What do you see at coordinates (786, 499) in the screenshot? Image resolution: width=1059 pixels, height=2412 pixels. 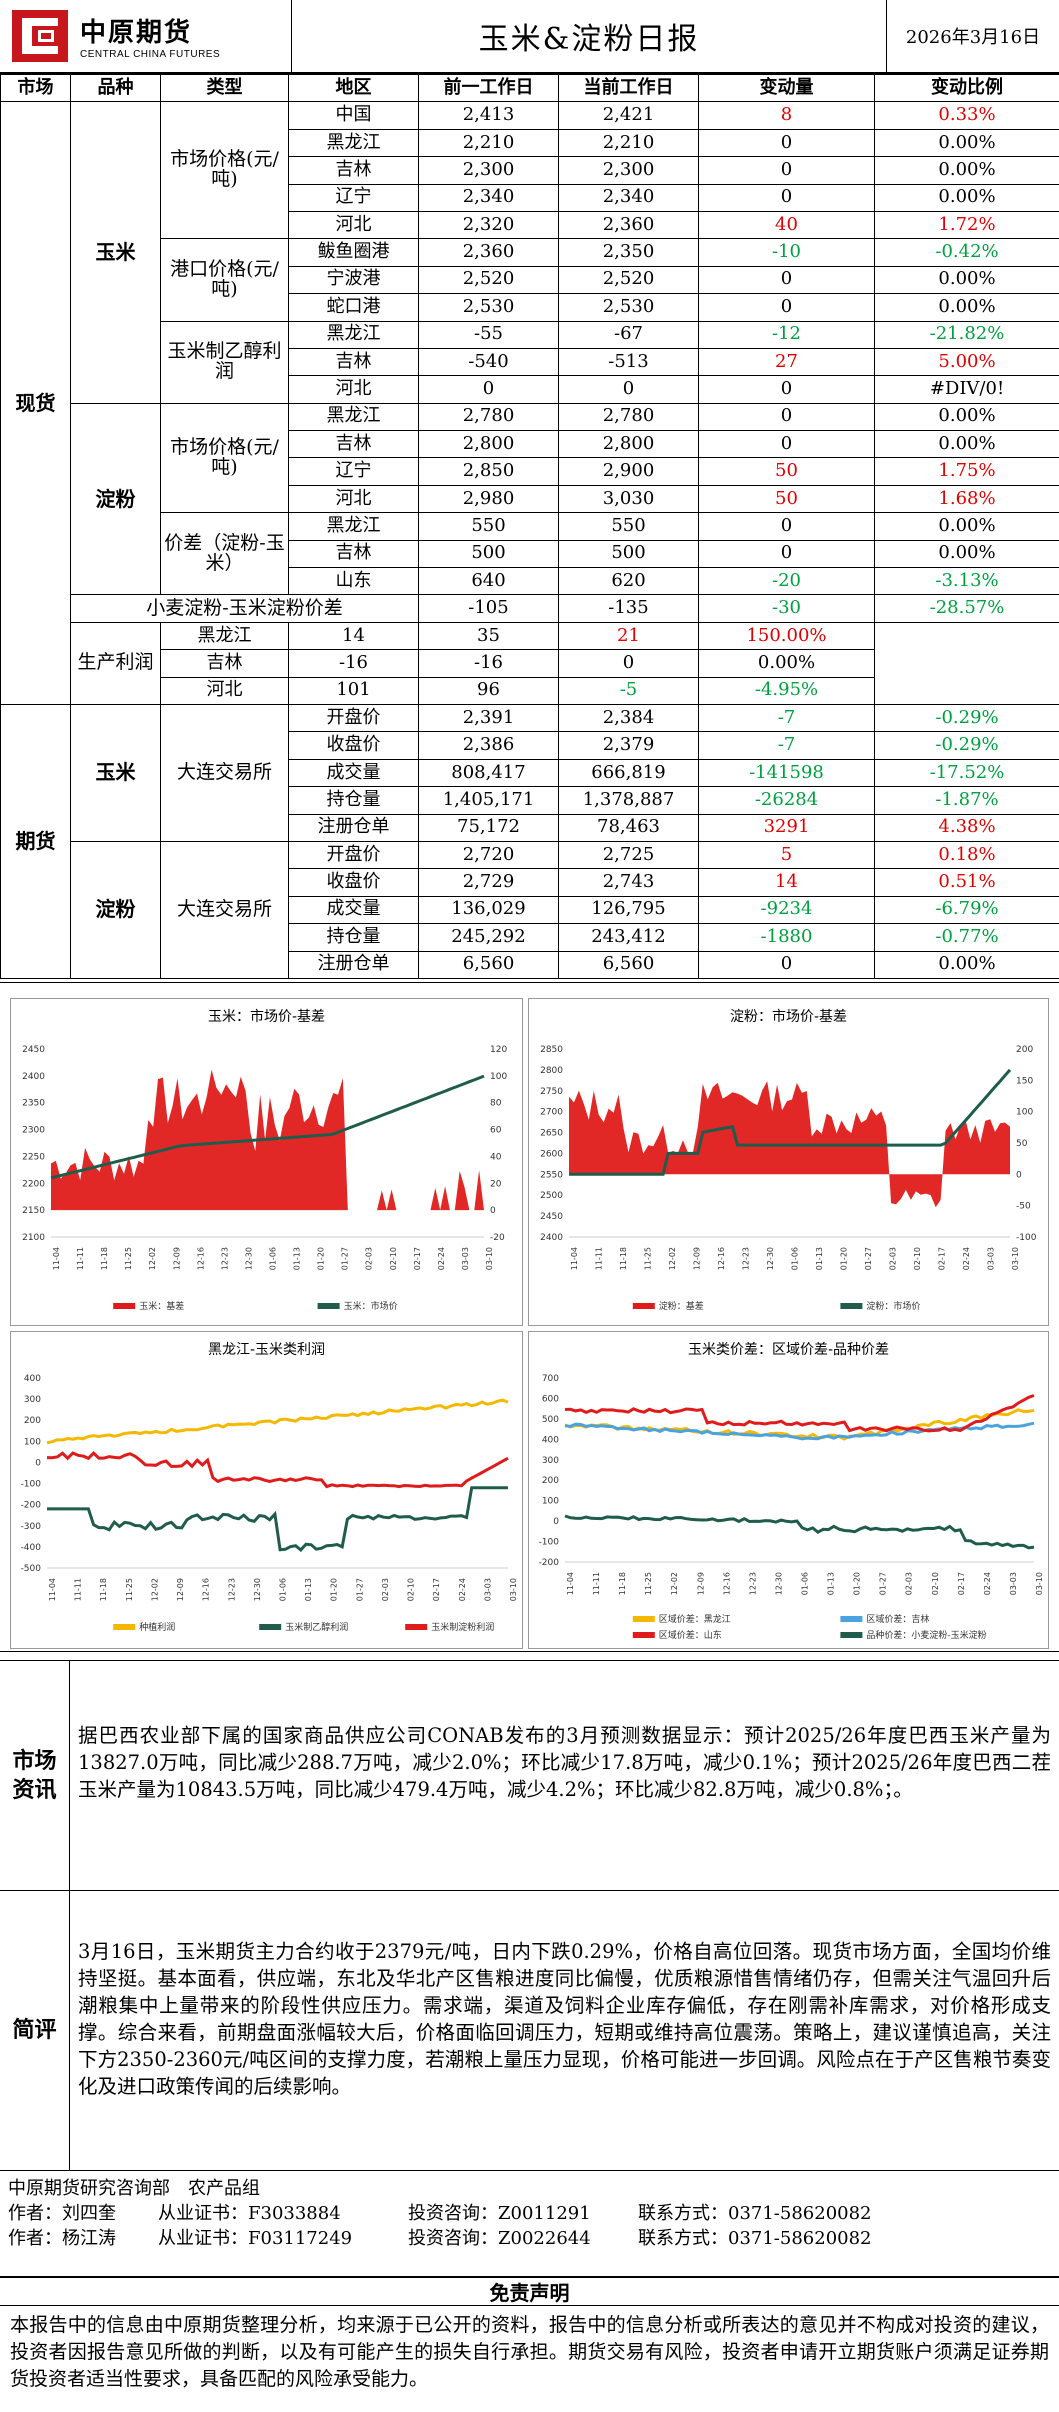 I see `change-cell: 50` at bounding box center [786, 499].